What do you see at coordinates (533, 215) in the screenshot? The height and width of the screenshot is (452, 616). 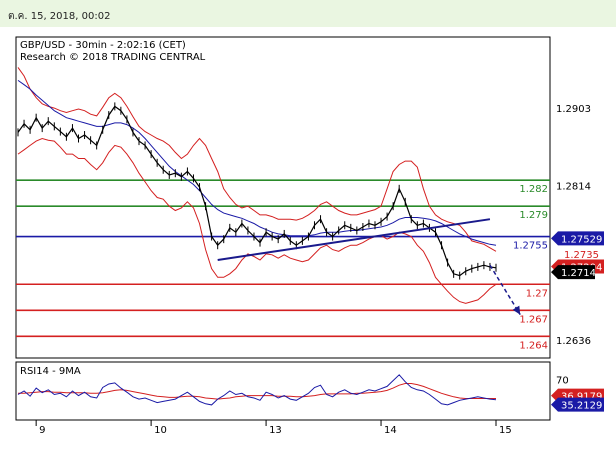 I see `level-label-1: 1.279` at bounding box center [533, 215].